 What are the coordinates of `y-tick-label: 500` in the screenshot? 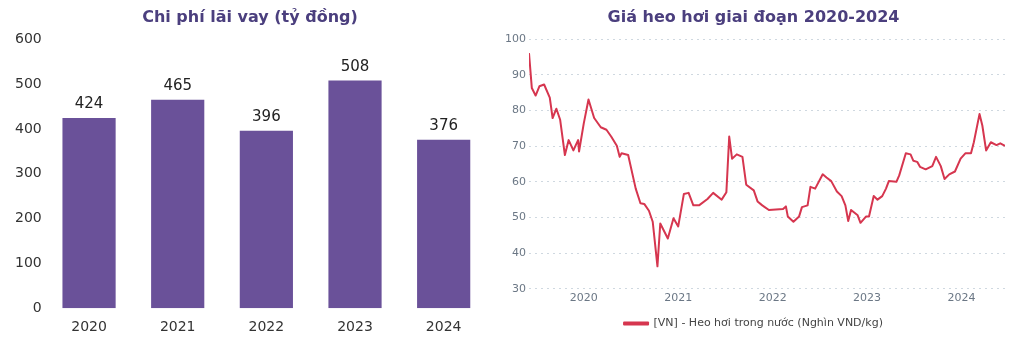 It's located at (28, 82).